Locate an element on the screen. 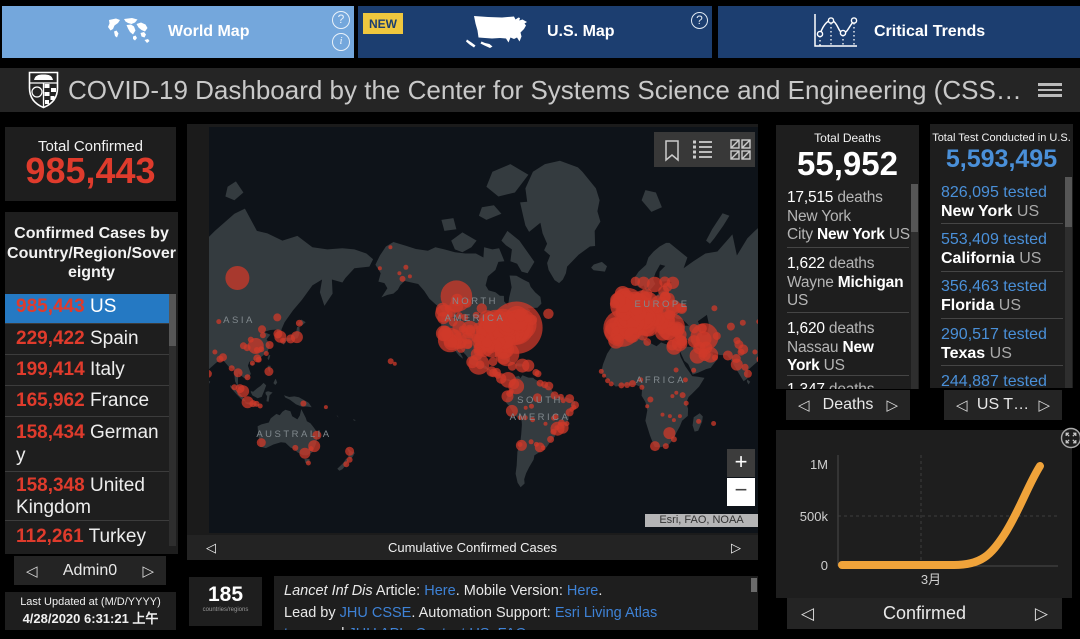 The width and height of the screenshot is (1080, 639). svg-text: SOUTH is located at coordinates (540, 400).